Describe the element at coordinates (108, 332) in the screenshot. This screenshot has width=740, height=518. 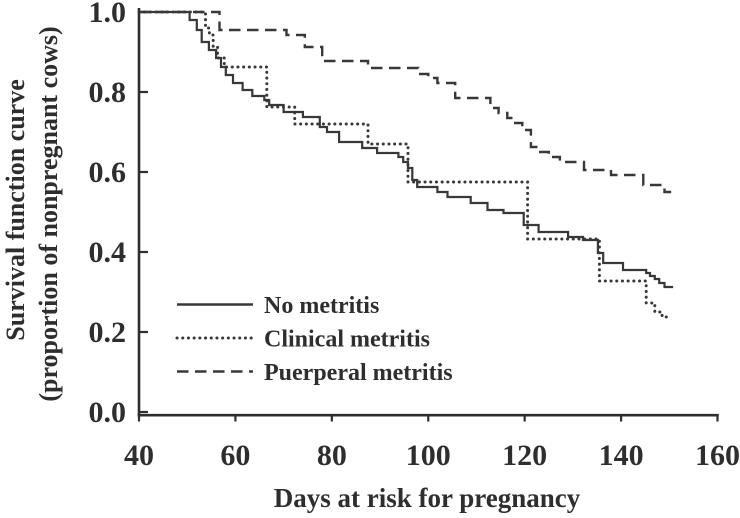
I see `y-tick-label: 0.2` at that location.